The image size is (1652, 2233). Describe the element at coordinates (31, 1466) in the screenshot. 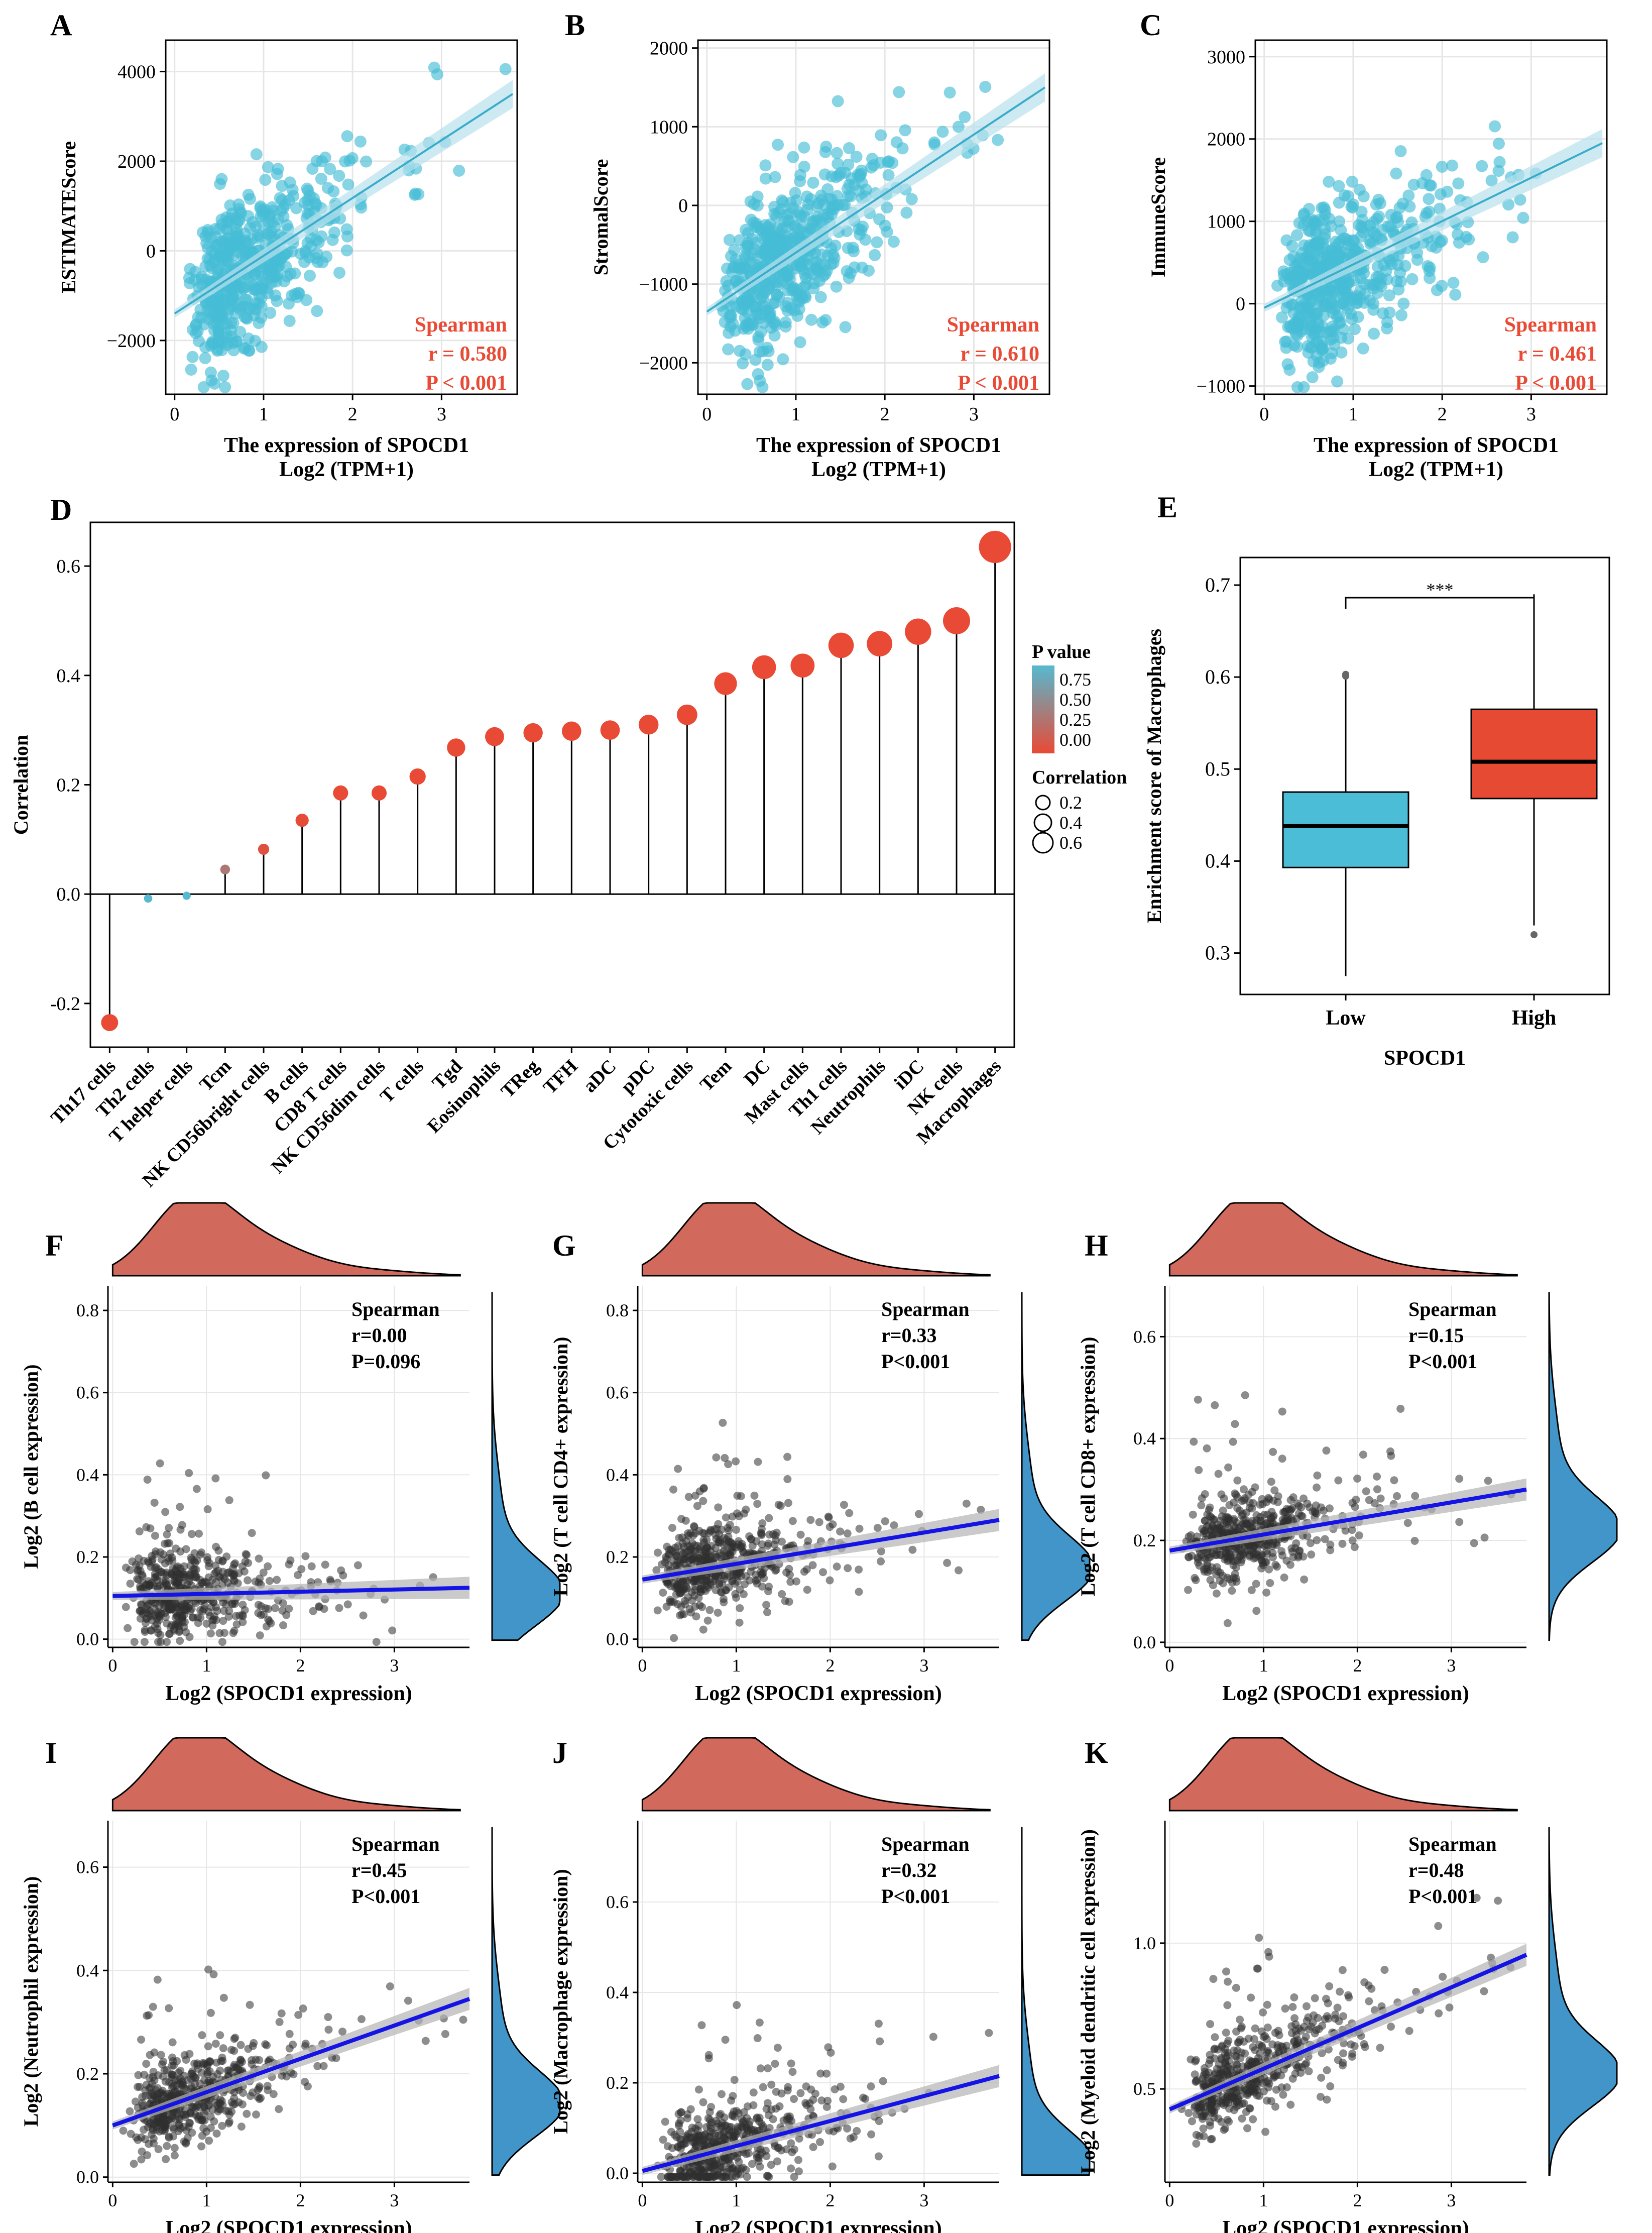

I see `y-axis-label: Log2 (B cell expression)` at that location.